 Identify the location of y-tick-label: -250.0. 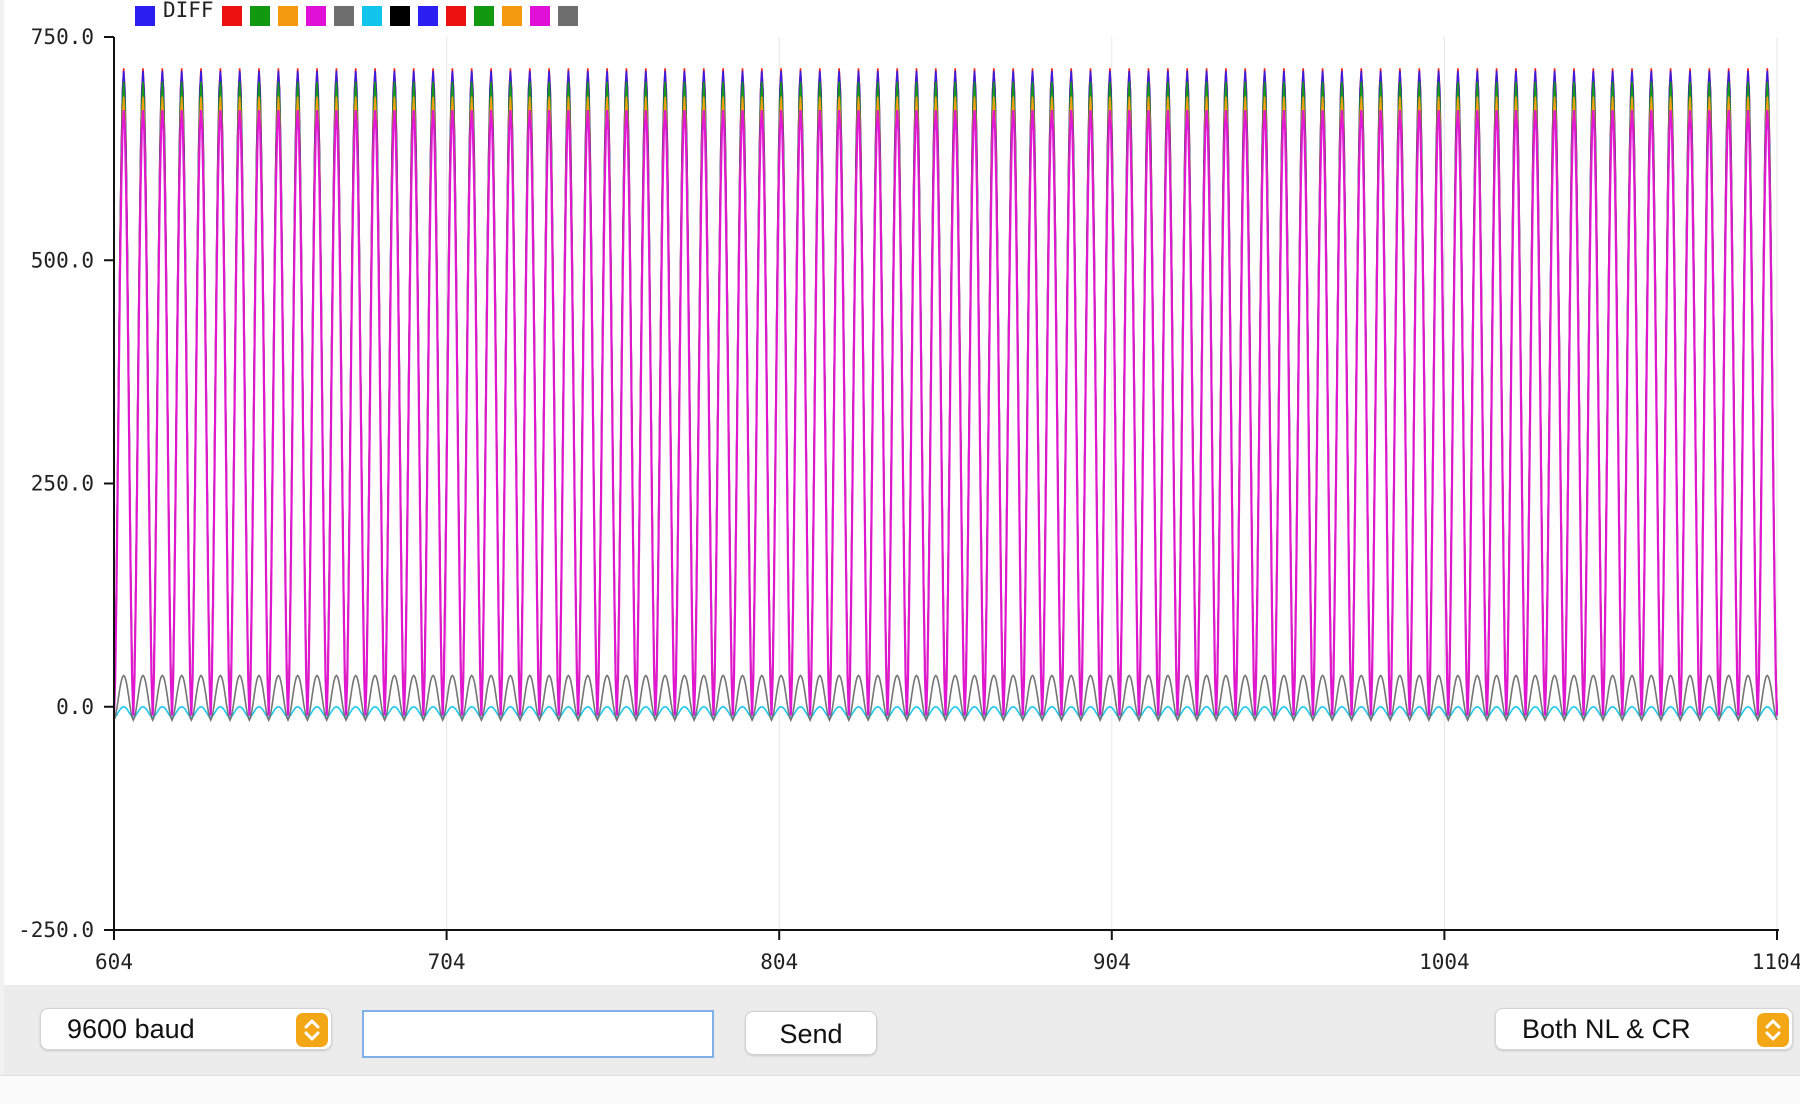
(56, 930).